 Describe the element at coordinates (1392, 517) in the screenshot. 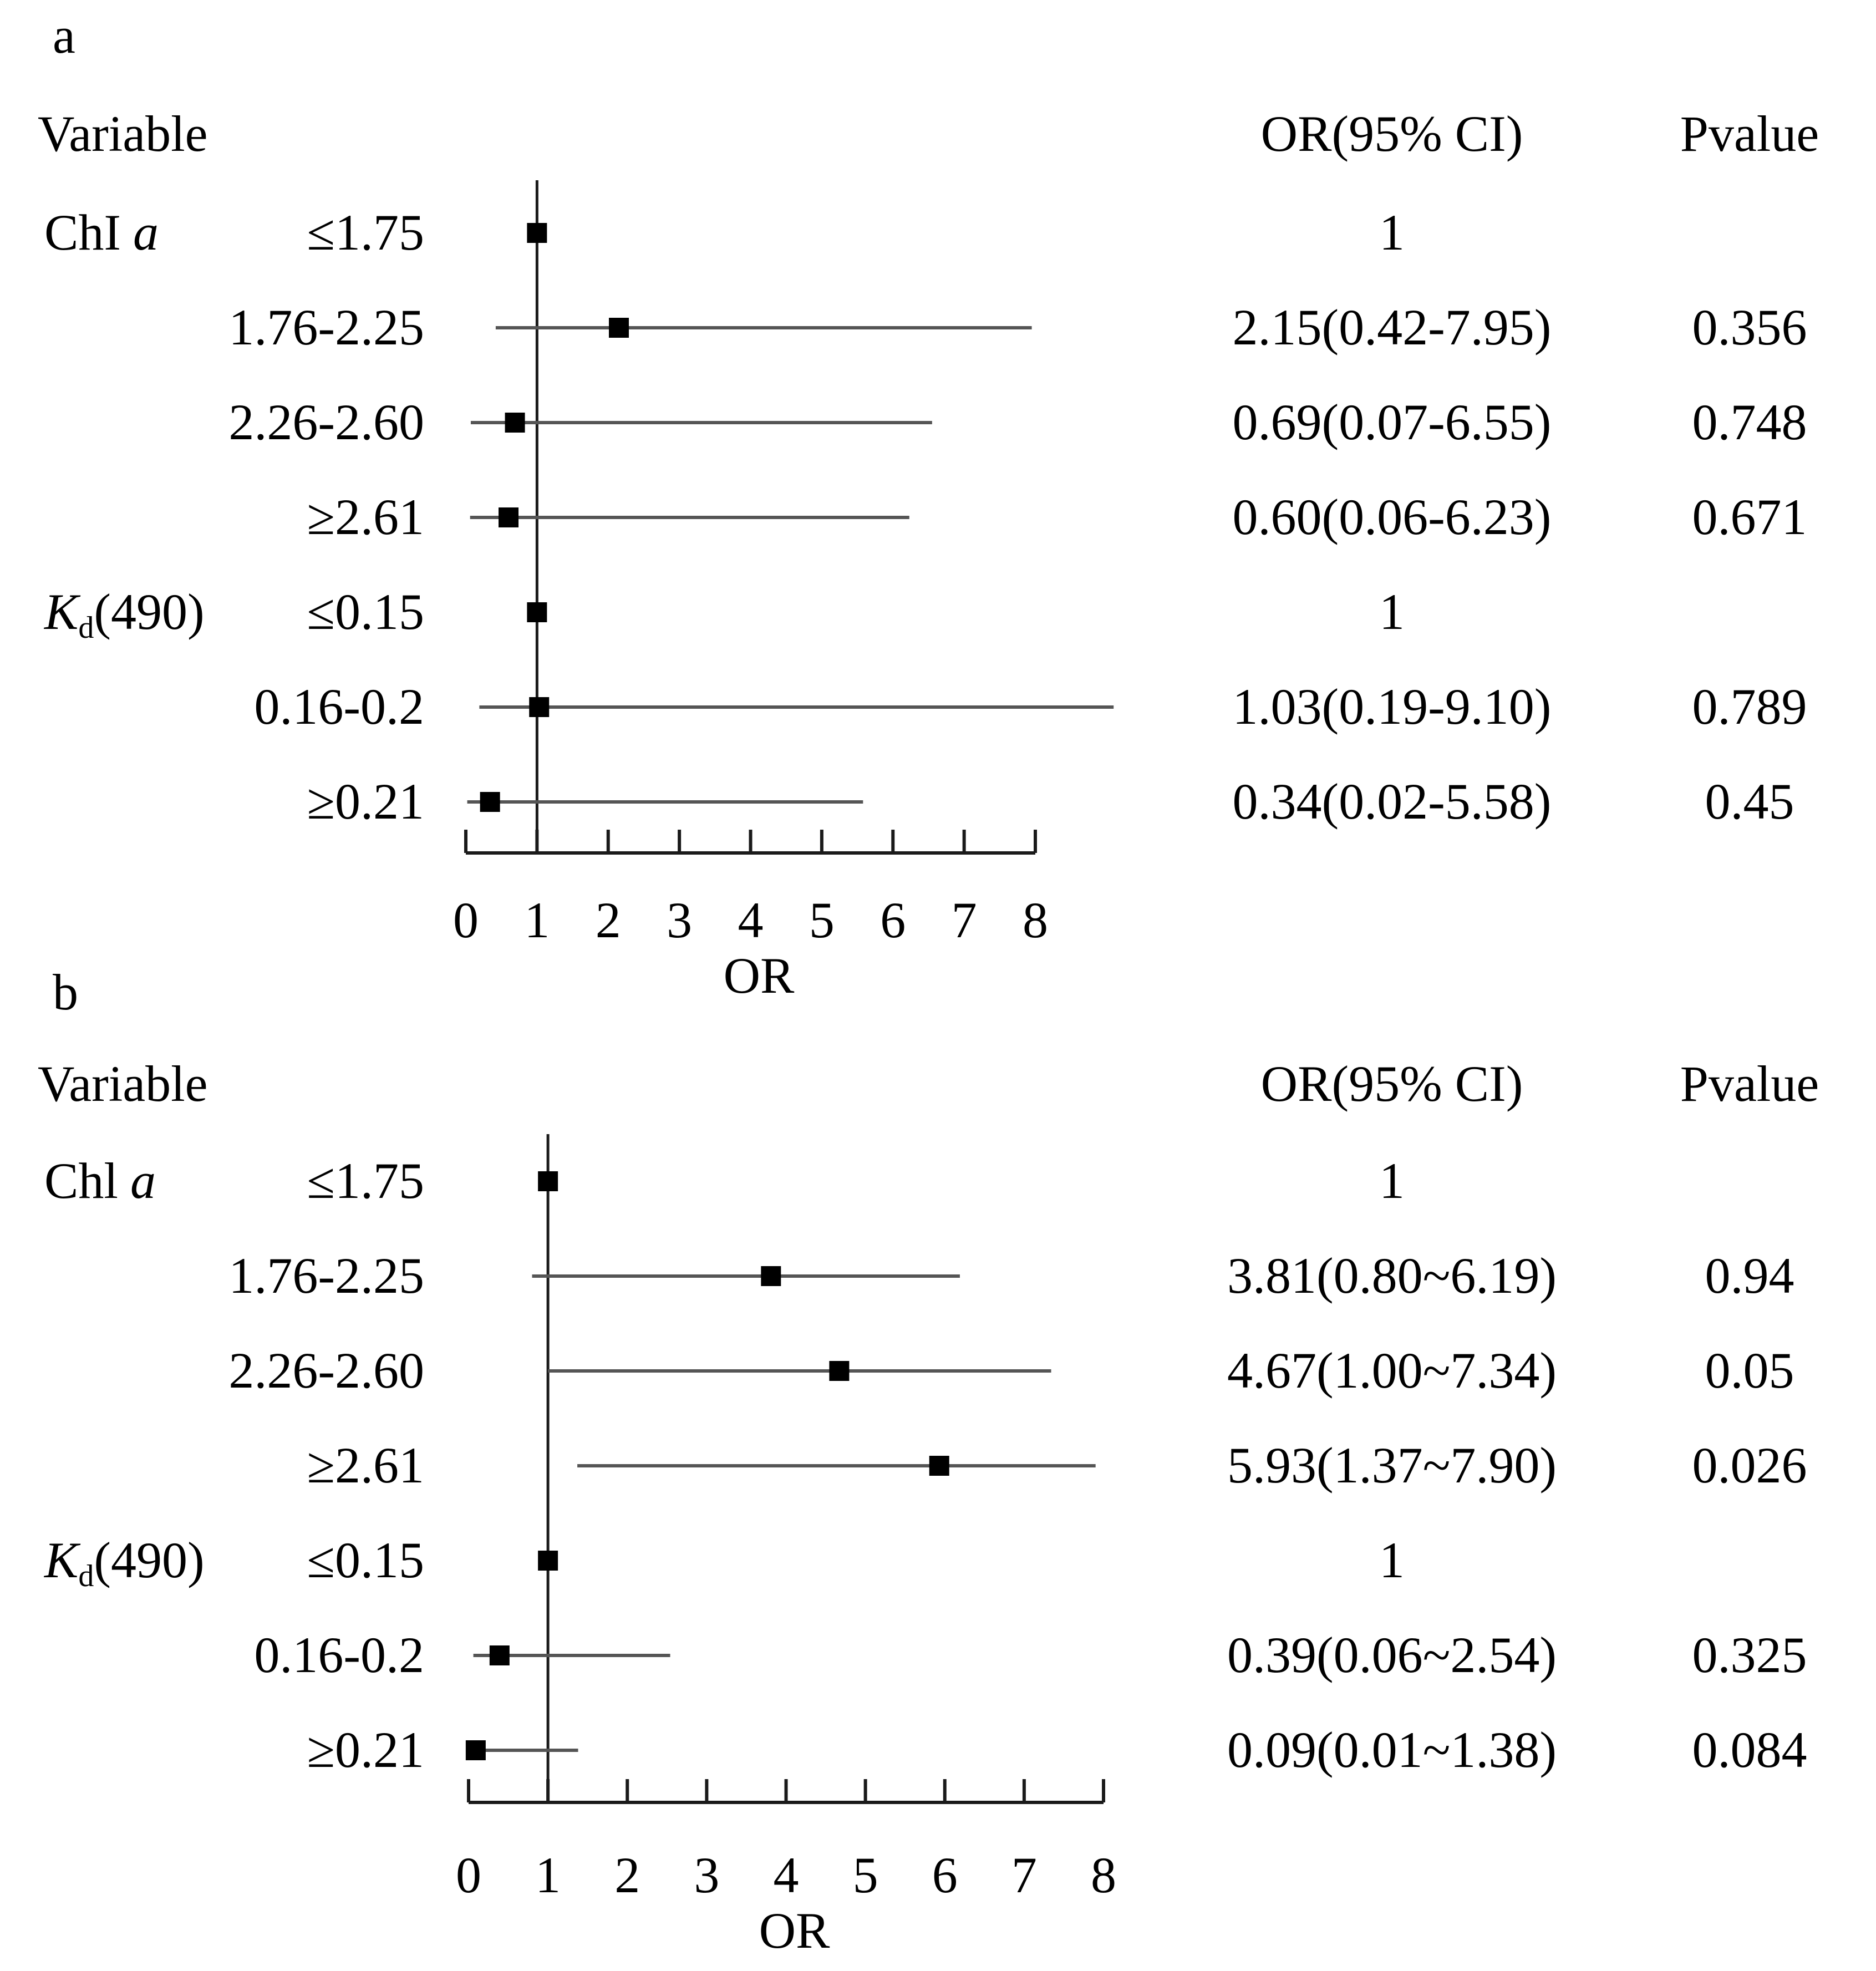

I see `or-ci-value: 0.60(0.06-6.23)` at that location.